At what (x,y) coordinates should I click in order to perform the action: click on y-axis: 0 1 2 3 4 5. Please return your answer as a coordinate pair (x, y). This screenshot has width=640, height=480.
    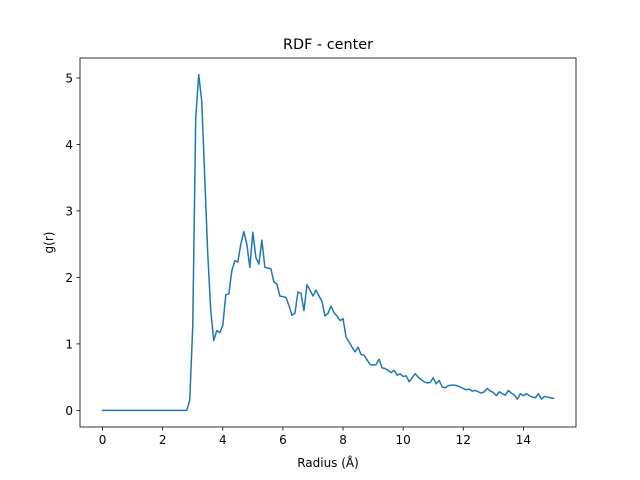
    Looking at the image, I should click on (72, 244).